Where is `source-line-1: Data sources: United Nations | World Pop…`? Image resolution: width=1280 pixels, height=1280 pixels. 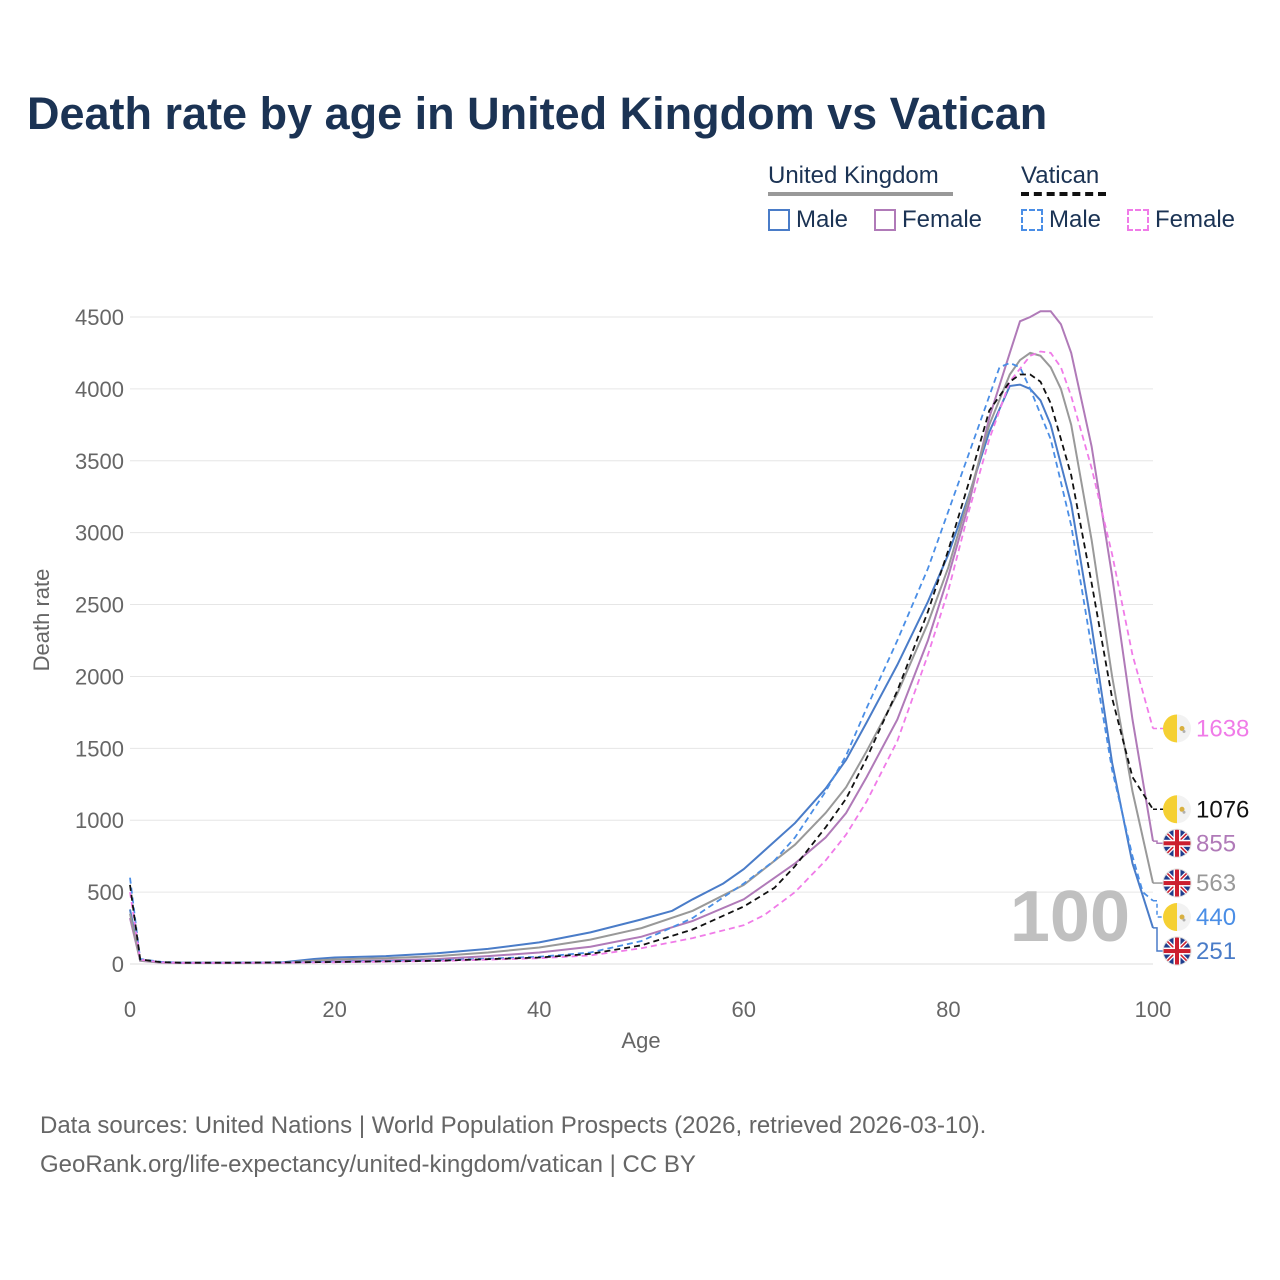 source-line-1: Data sources: United Nations | World Pop… is located at coordinates (513, 1125).